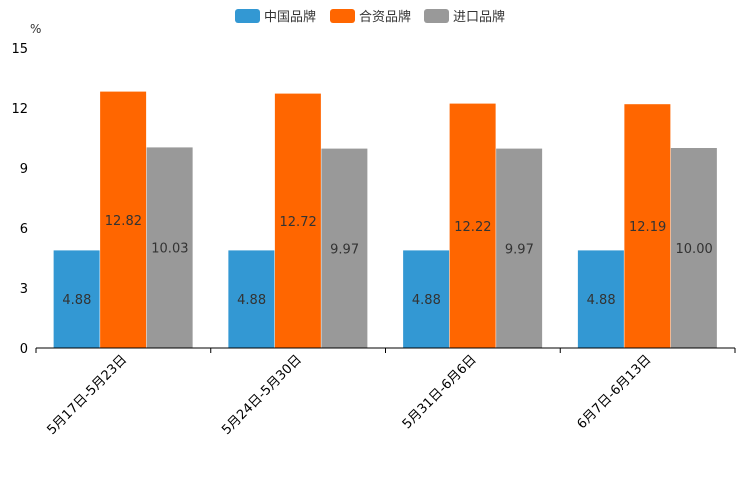 The height and width of the screenshot is (500, 744). What do you see at coordinates (440, 392) in the screenshot?
I see `x-tick-label: 5月31日-6月6日` at bounding box center [440, 392].